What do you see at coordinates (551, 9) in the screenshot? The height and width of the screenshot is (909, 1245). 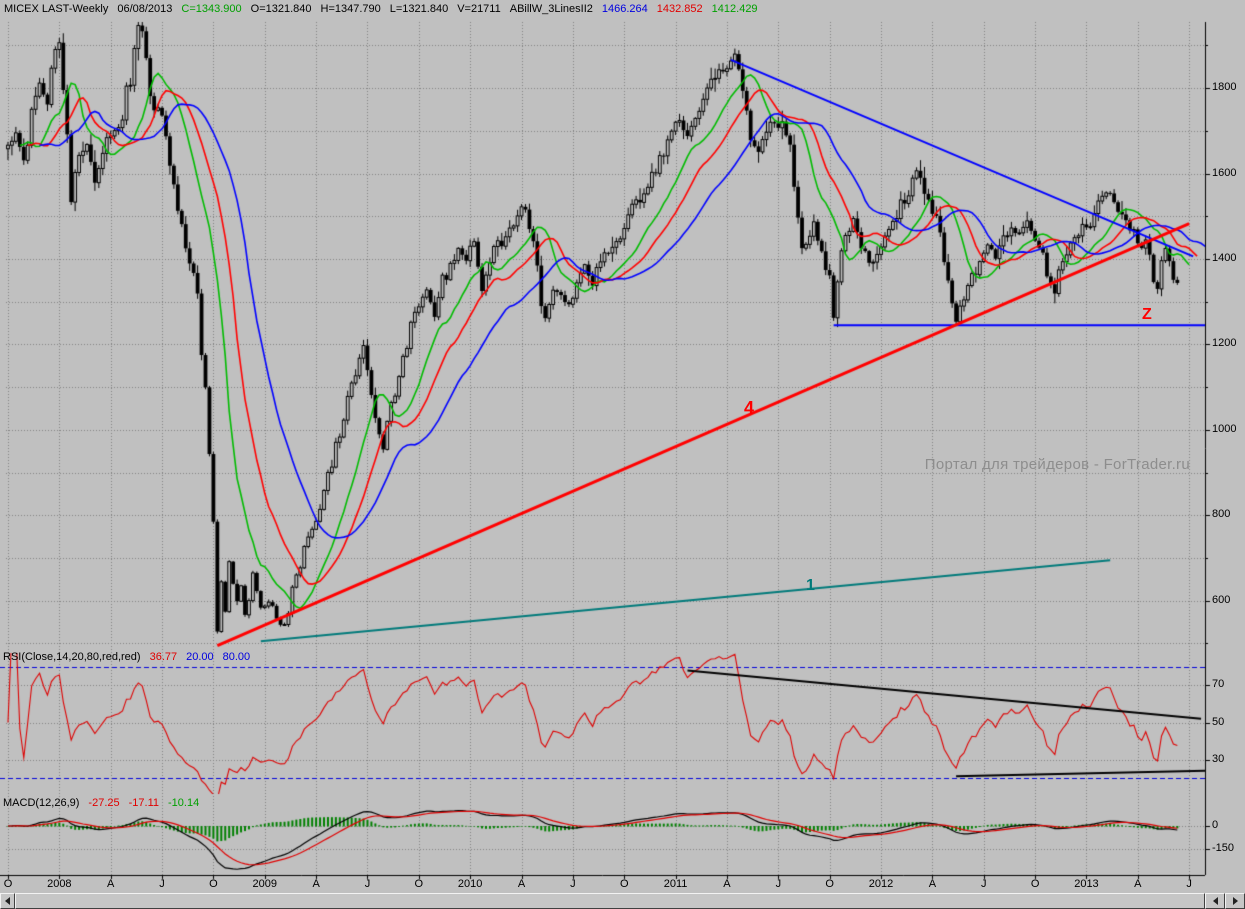 I see `indicator-name: ABillW_3LinesII2` at bounding box center [551, 9].